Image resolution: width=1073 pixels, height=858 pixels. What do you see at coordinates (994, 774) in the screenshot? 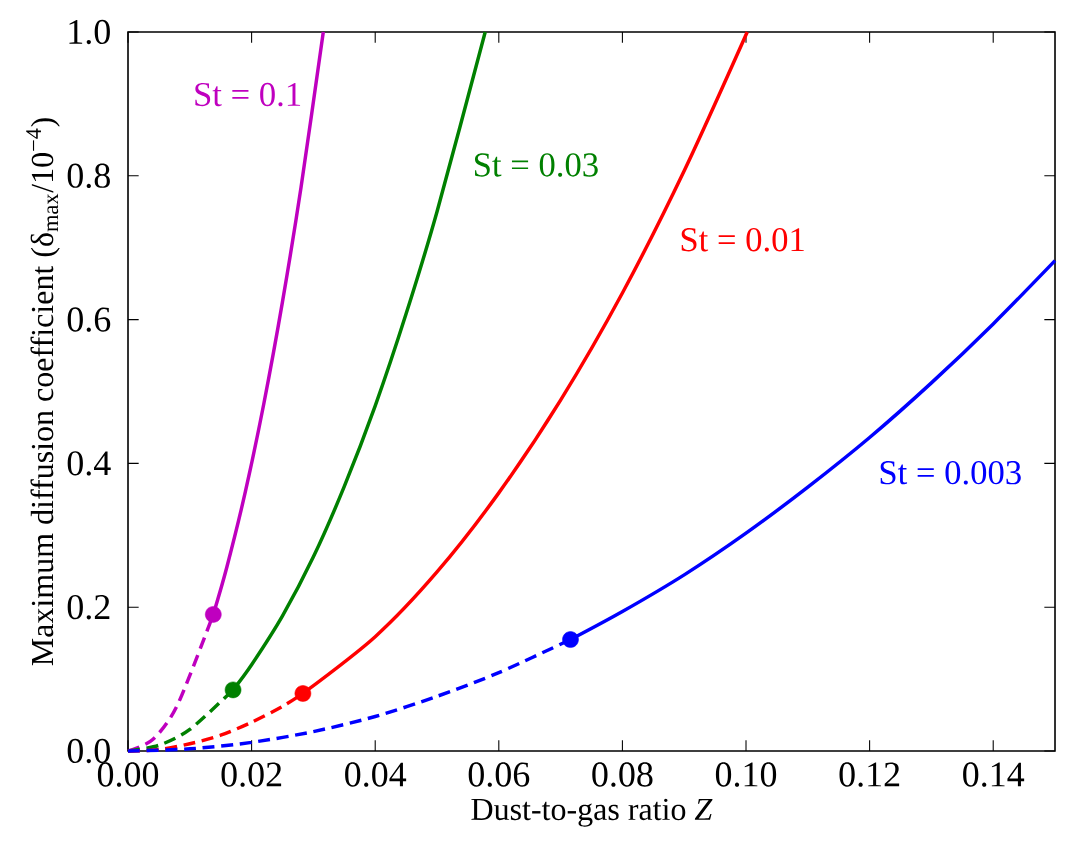
I see `x-tick-label: 0.14` at bounding box center [994, 774].